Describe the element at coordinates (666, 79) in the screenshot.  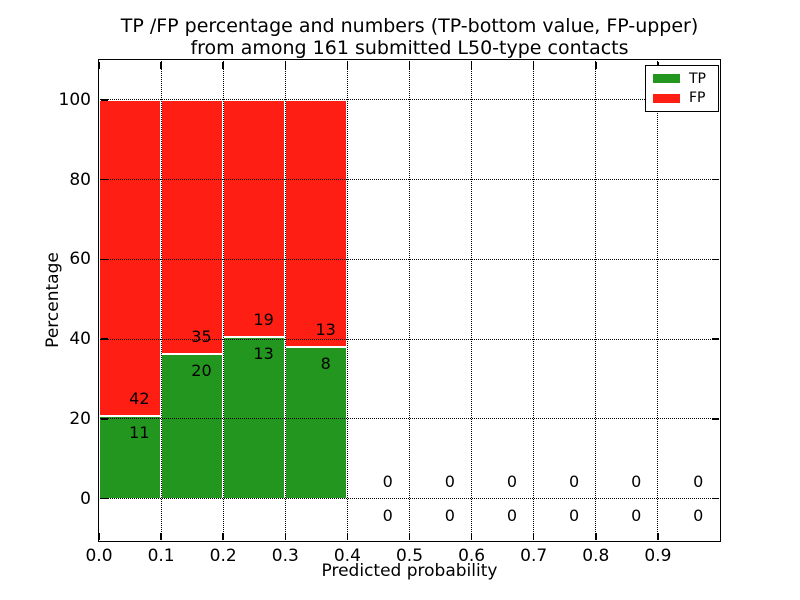
I see `tp-swatch-icon` at that location.